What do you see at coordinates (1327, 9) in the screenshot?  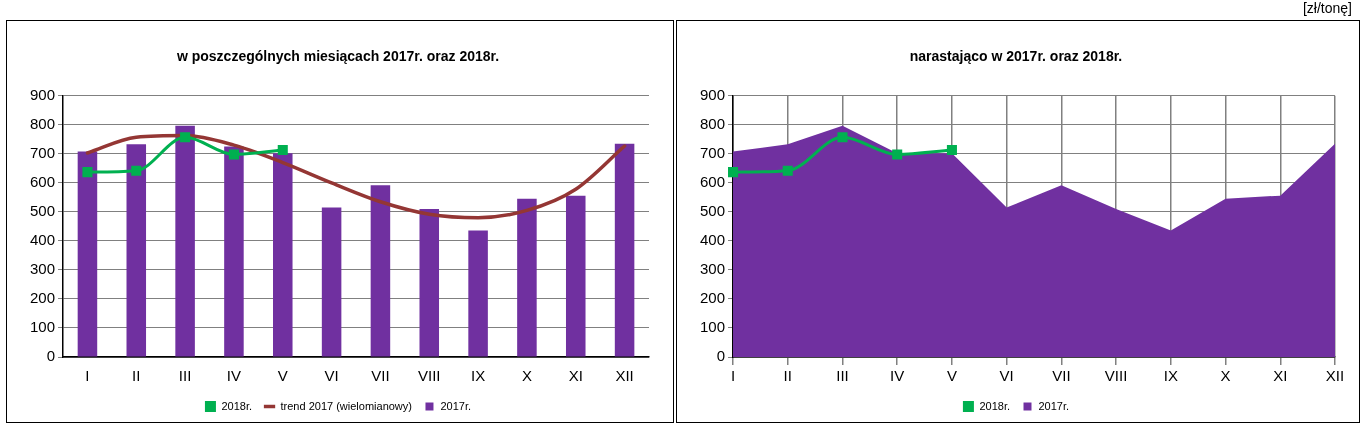 I see `text: [zł/tonę]` at bounding box center [1327, 9].